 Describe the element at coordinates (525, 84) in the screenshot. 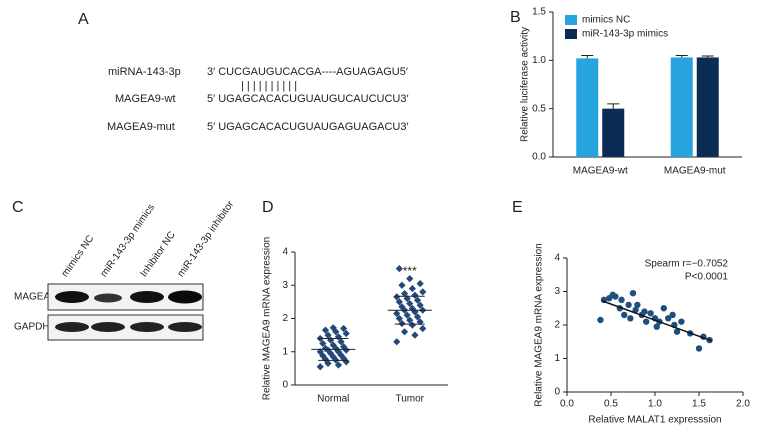

I see `y-axis-label: Relative luciferase activity` at that location.